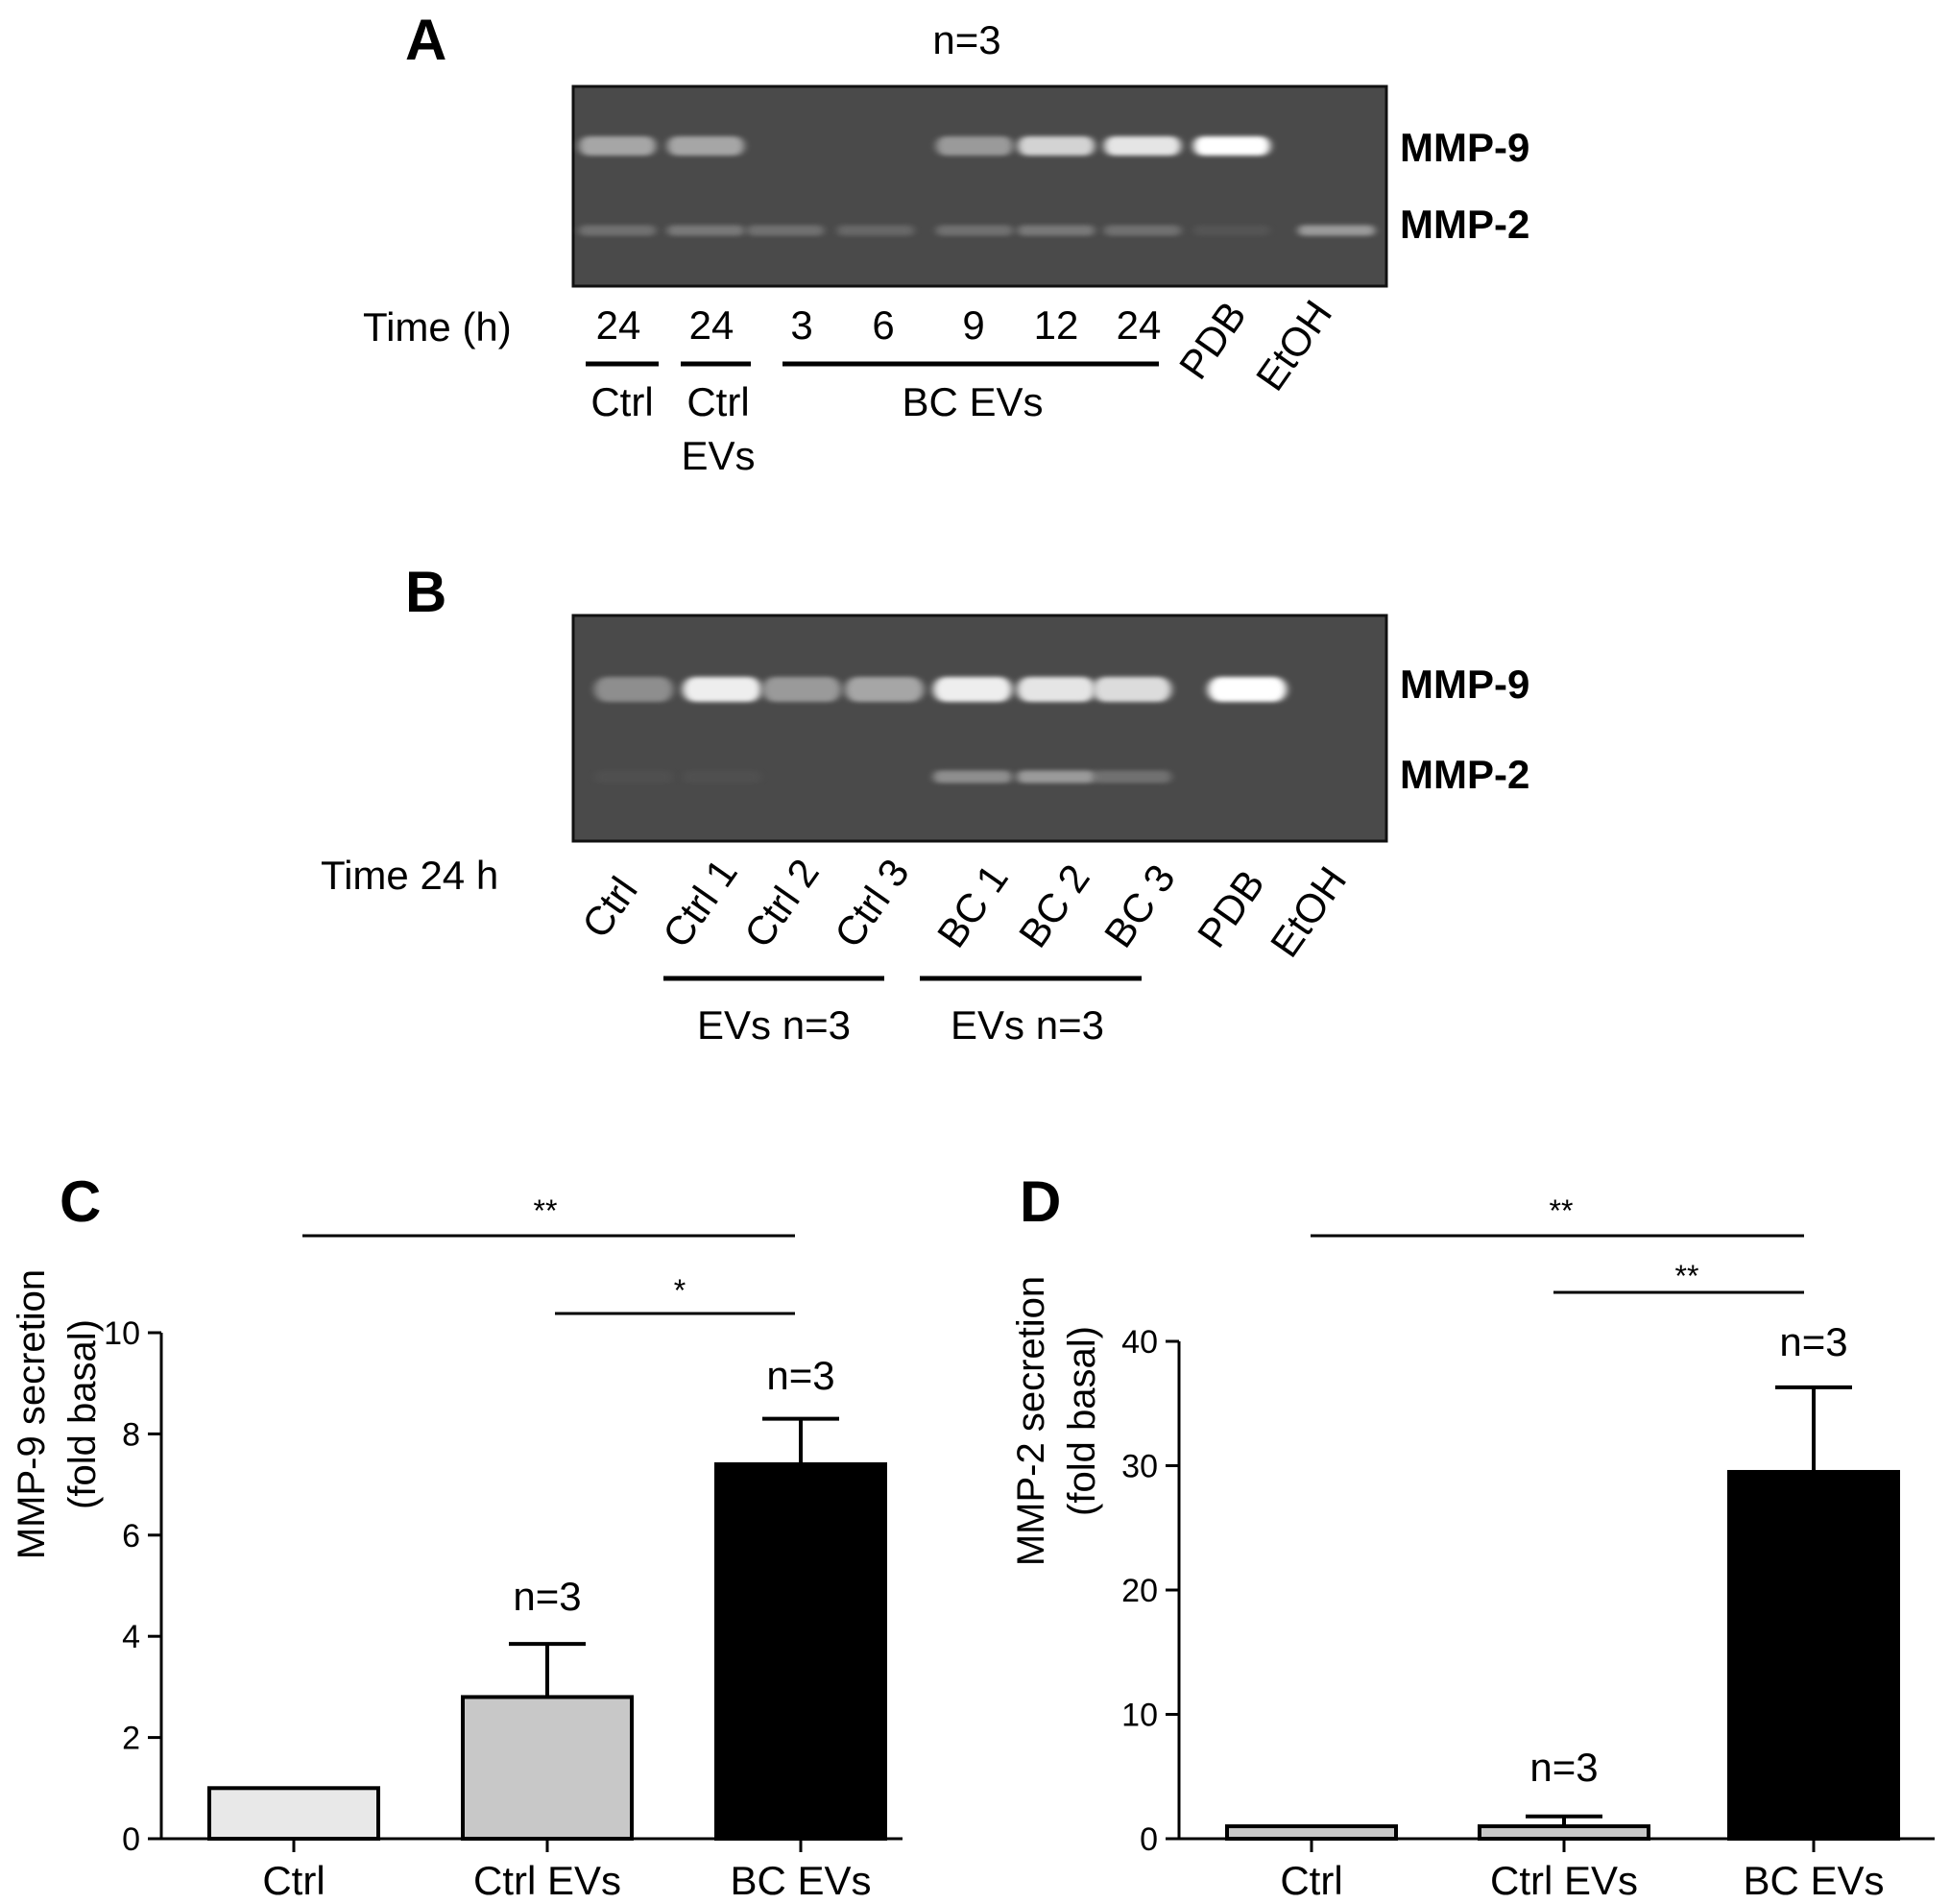  What do you see at coordinates (131, 1739) in the screenshot?
I see `y-tick-label: 2` at bounding box center [131, 1739].